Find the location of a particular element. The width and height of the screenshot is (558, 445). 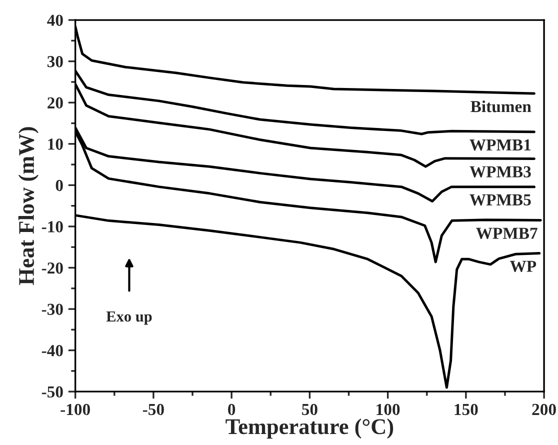

y-tick-label: -20 is located at coordinates (52, 268).